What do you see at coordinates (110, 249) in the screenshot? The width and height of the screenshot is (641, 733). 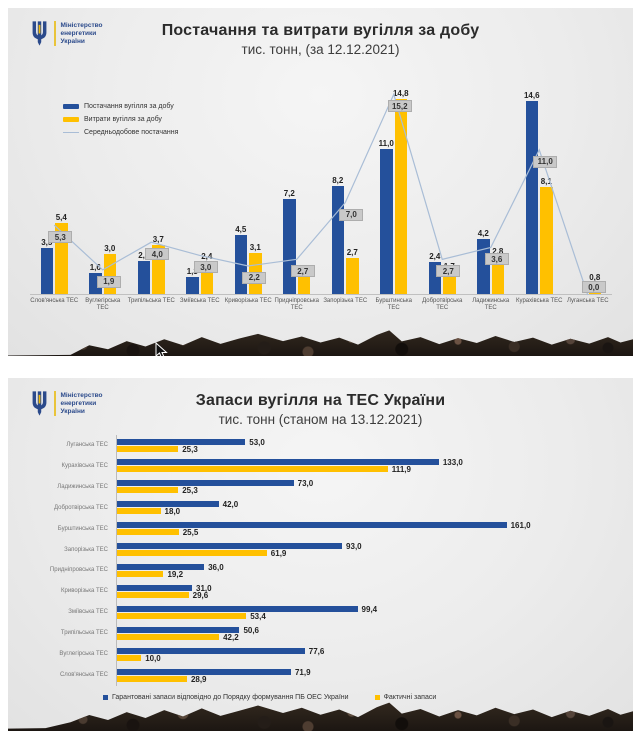 I see `consumption-bar-value-label: 3,0` at bounding box center [110, 249].